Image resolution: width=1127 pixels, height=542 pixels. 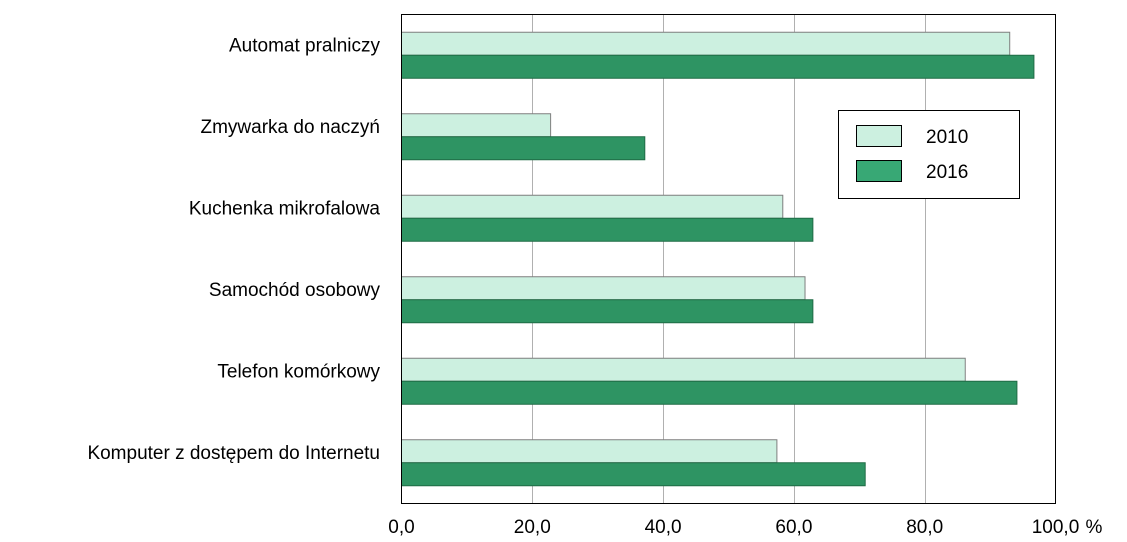 What do you see at coordinates (298, 371) in the screenshot?
I see `category-label: Telefon komórkowy` at bounding box center [298, 371].